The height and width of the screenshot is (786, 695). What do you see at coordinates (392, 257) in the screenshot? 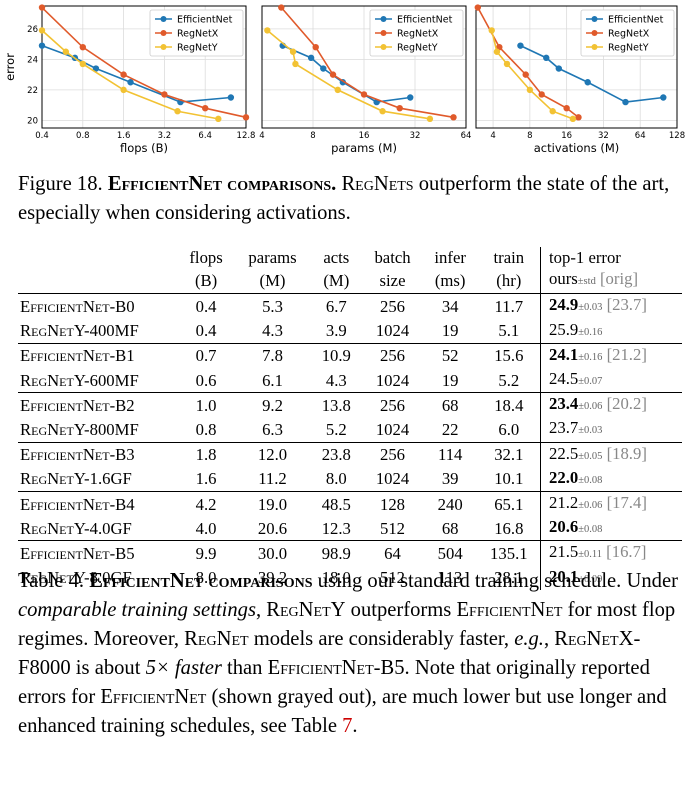
I see `col-batch: batch` at bounding box center [392, 257].